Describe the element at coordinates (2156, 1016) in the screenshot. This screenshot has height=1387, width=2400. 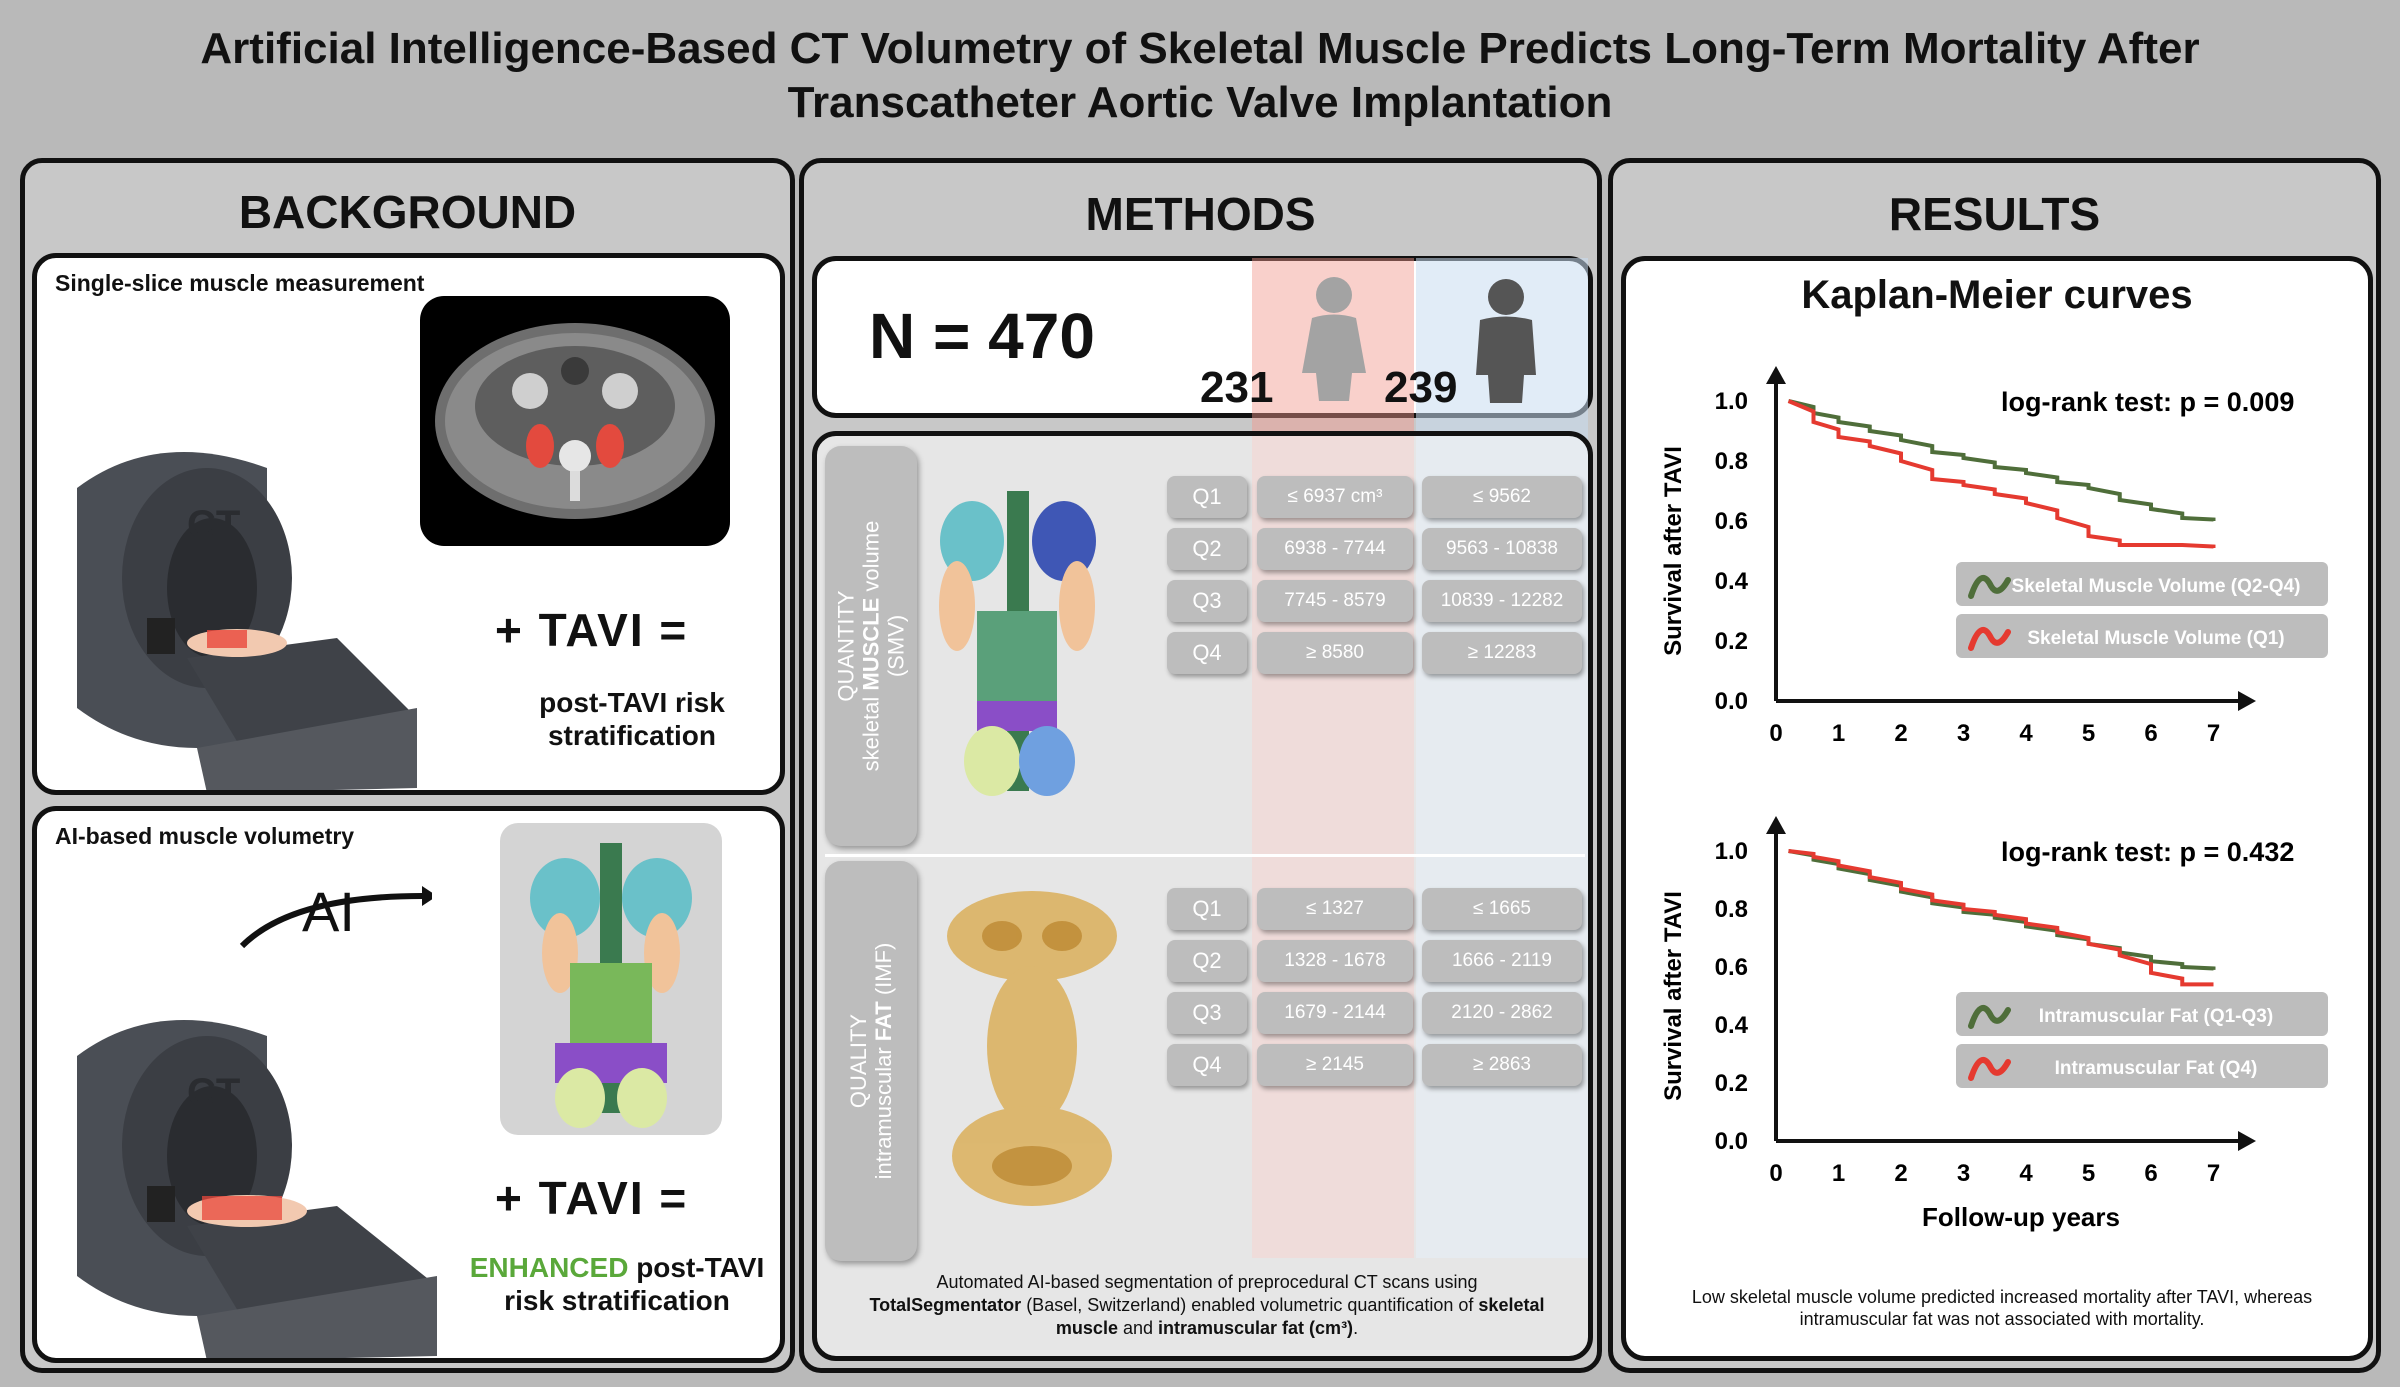
I see `legend-label: Intramuscular Fat (Q1-Q3)` at that location.